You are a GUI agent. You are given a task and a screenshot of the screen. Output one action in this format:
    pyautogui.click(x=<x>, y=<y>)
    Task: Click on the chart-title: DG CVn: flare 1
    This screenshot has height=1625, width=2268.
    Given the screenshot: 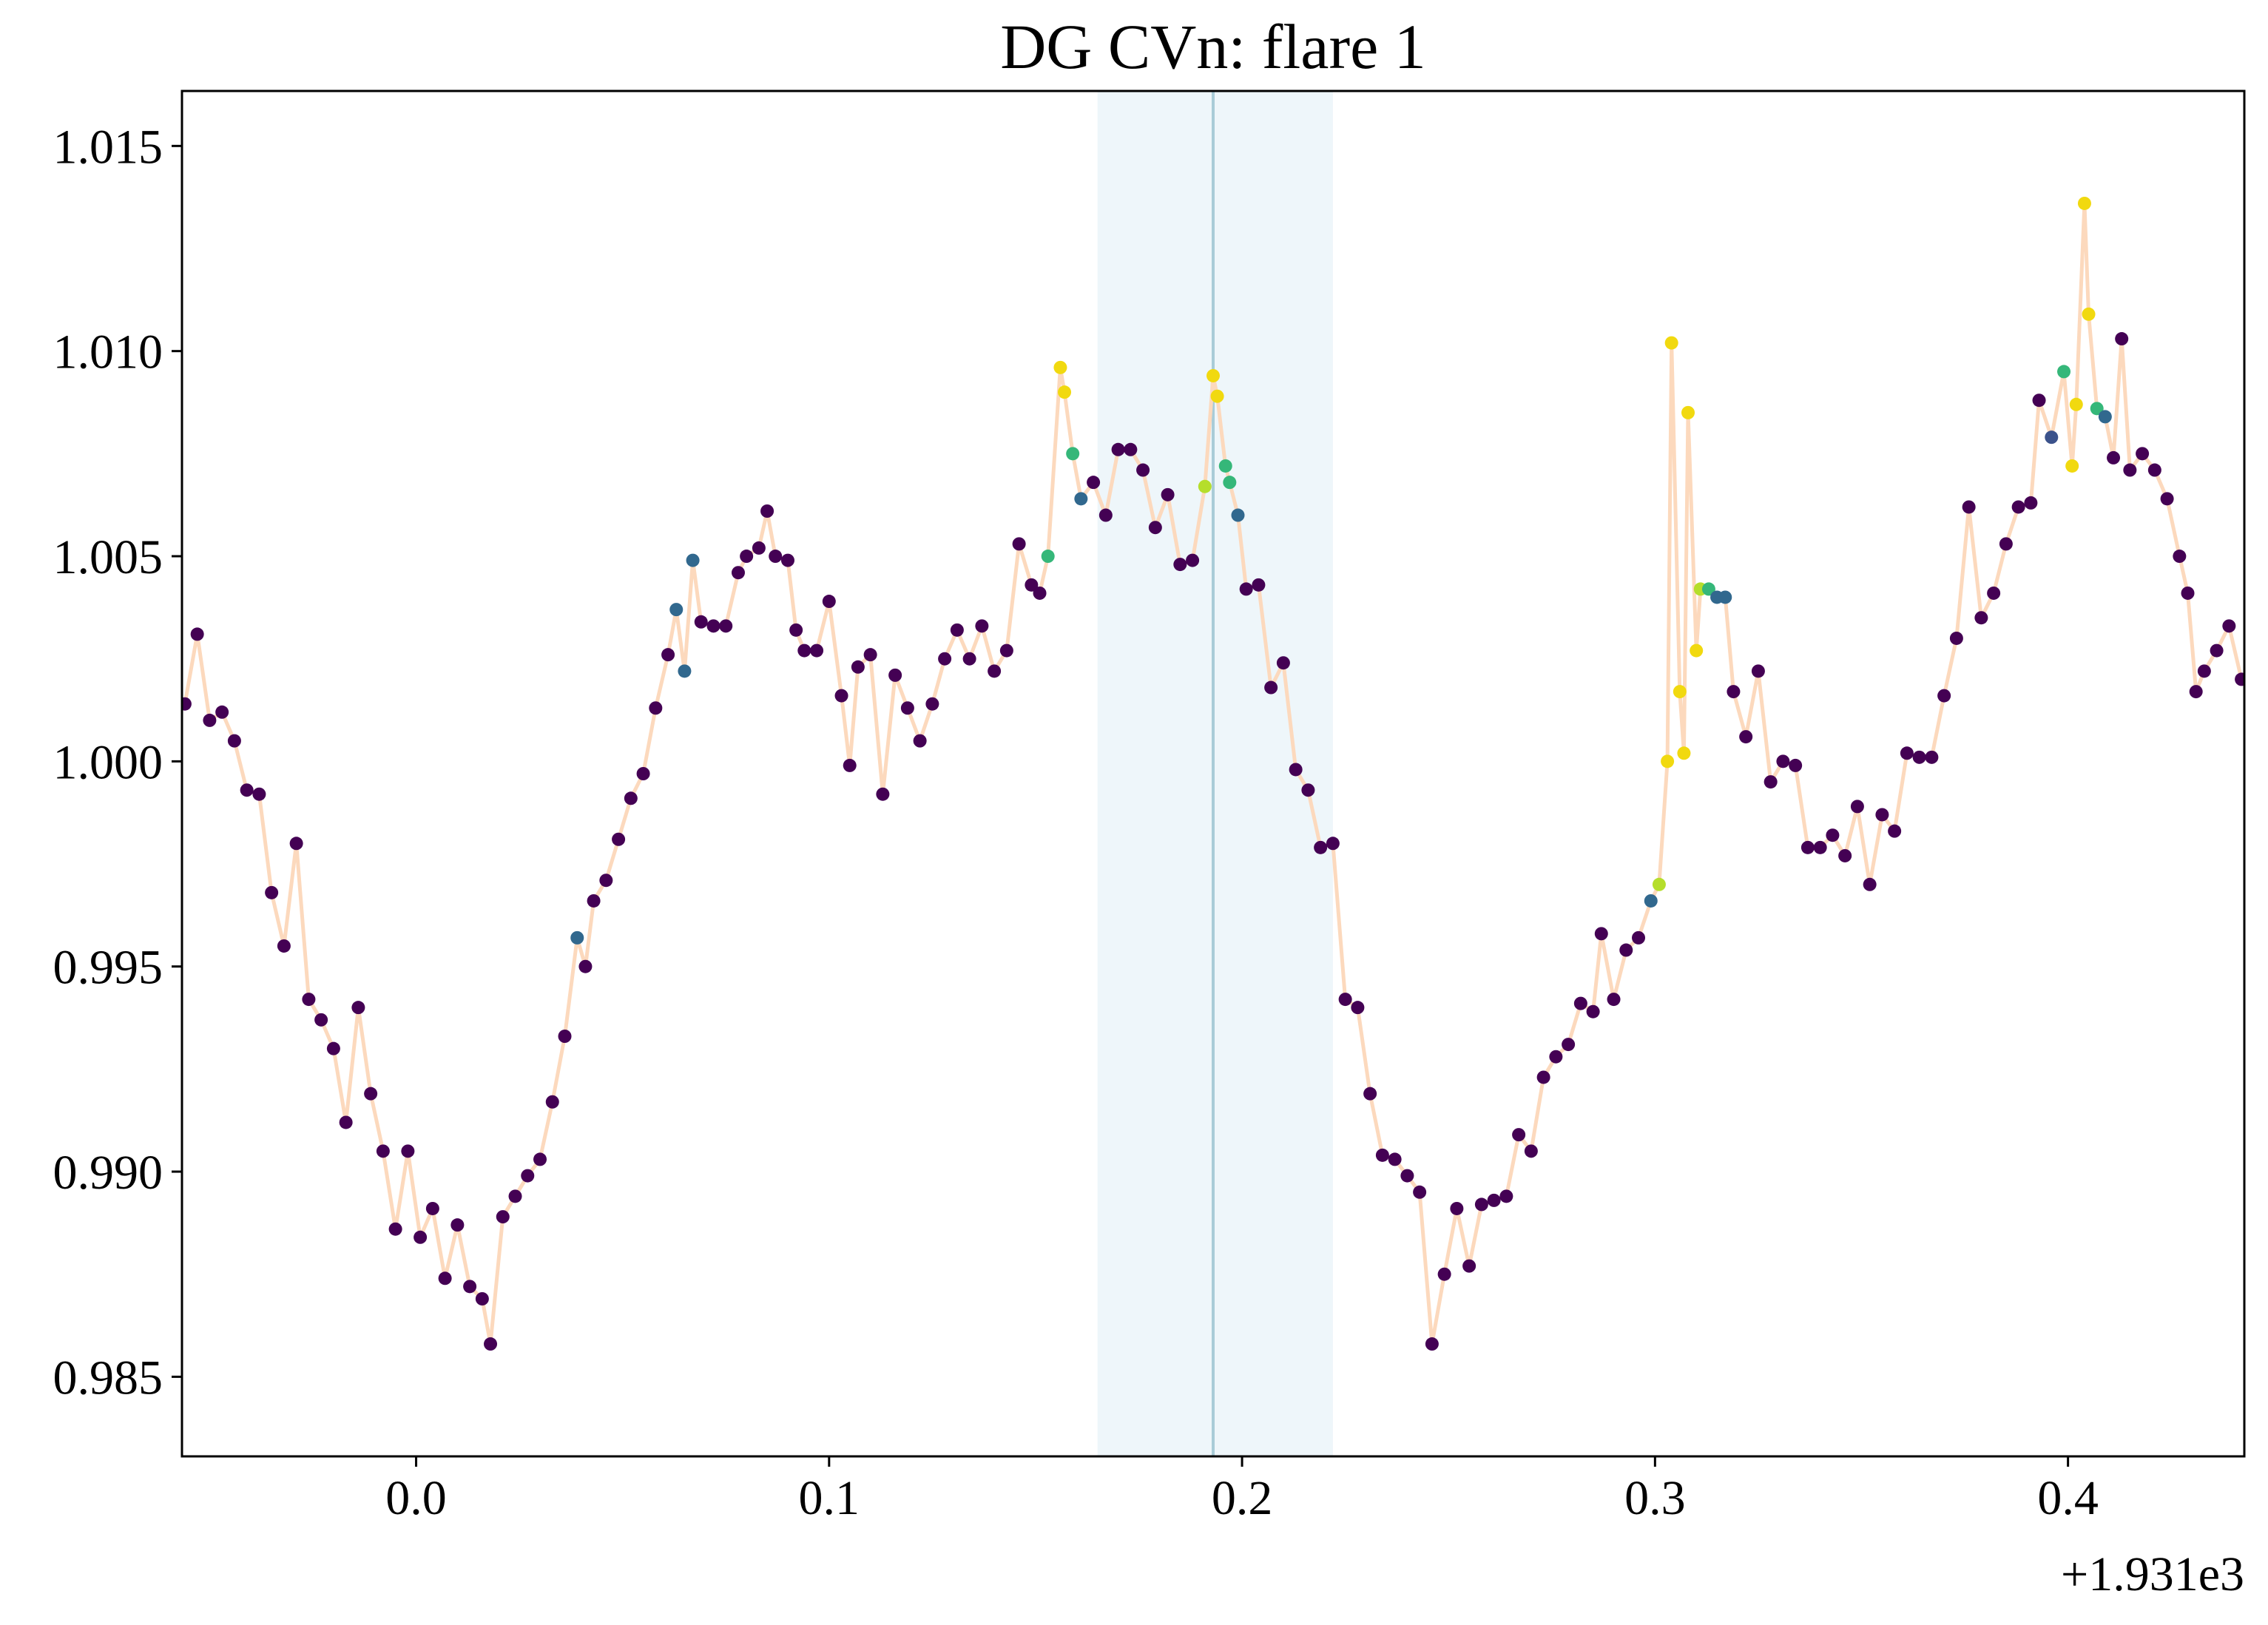 What is the action you would take?
    pyautogui.click(x=1213, y=46)
    